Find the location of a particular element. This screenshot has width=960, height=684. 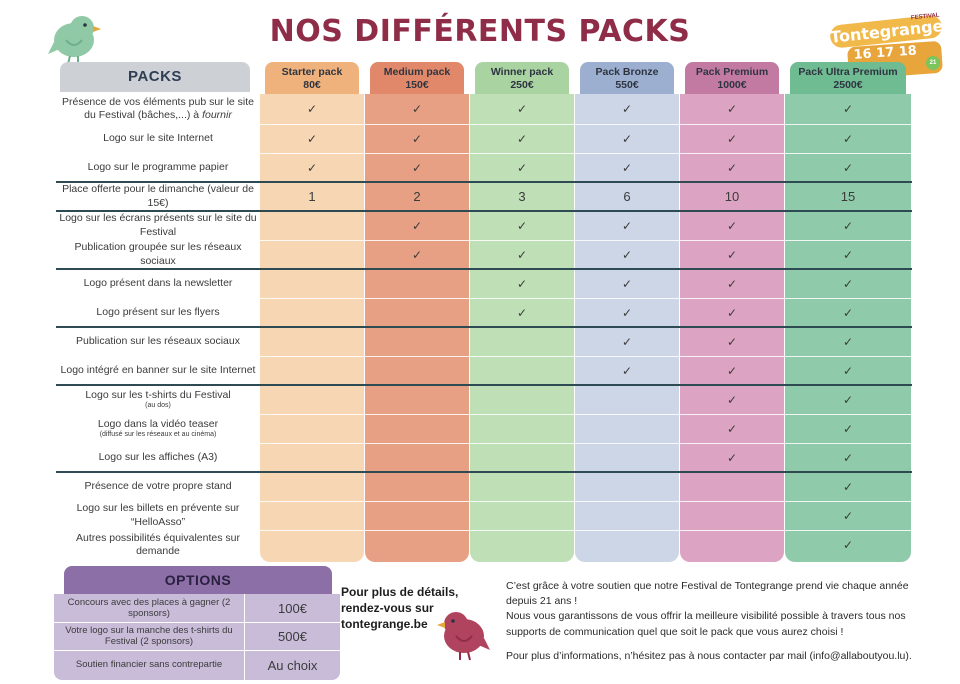

feature-label-main: Logo sur le programme papier is located at coordinates (158, 166).